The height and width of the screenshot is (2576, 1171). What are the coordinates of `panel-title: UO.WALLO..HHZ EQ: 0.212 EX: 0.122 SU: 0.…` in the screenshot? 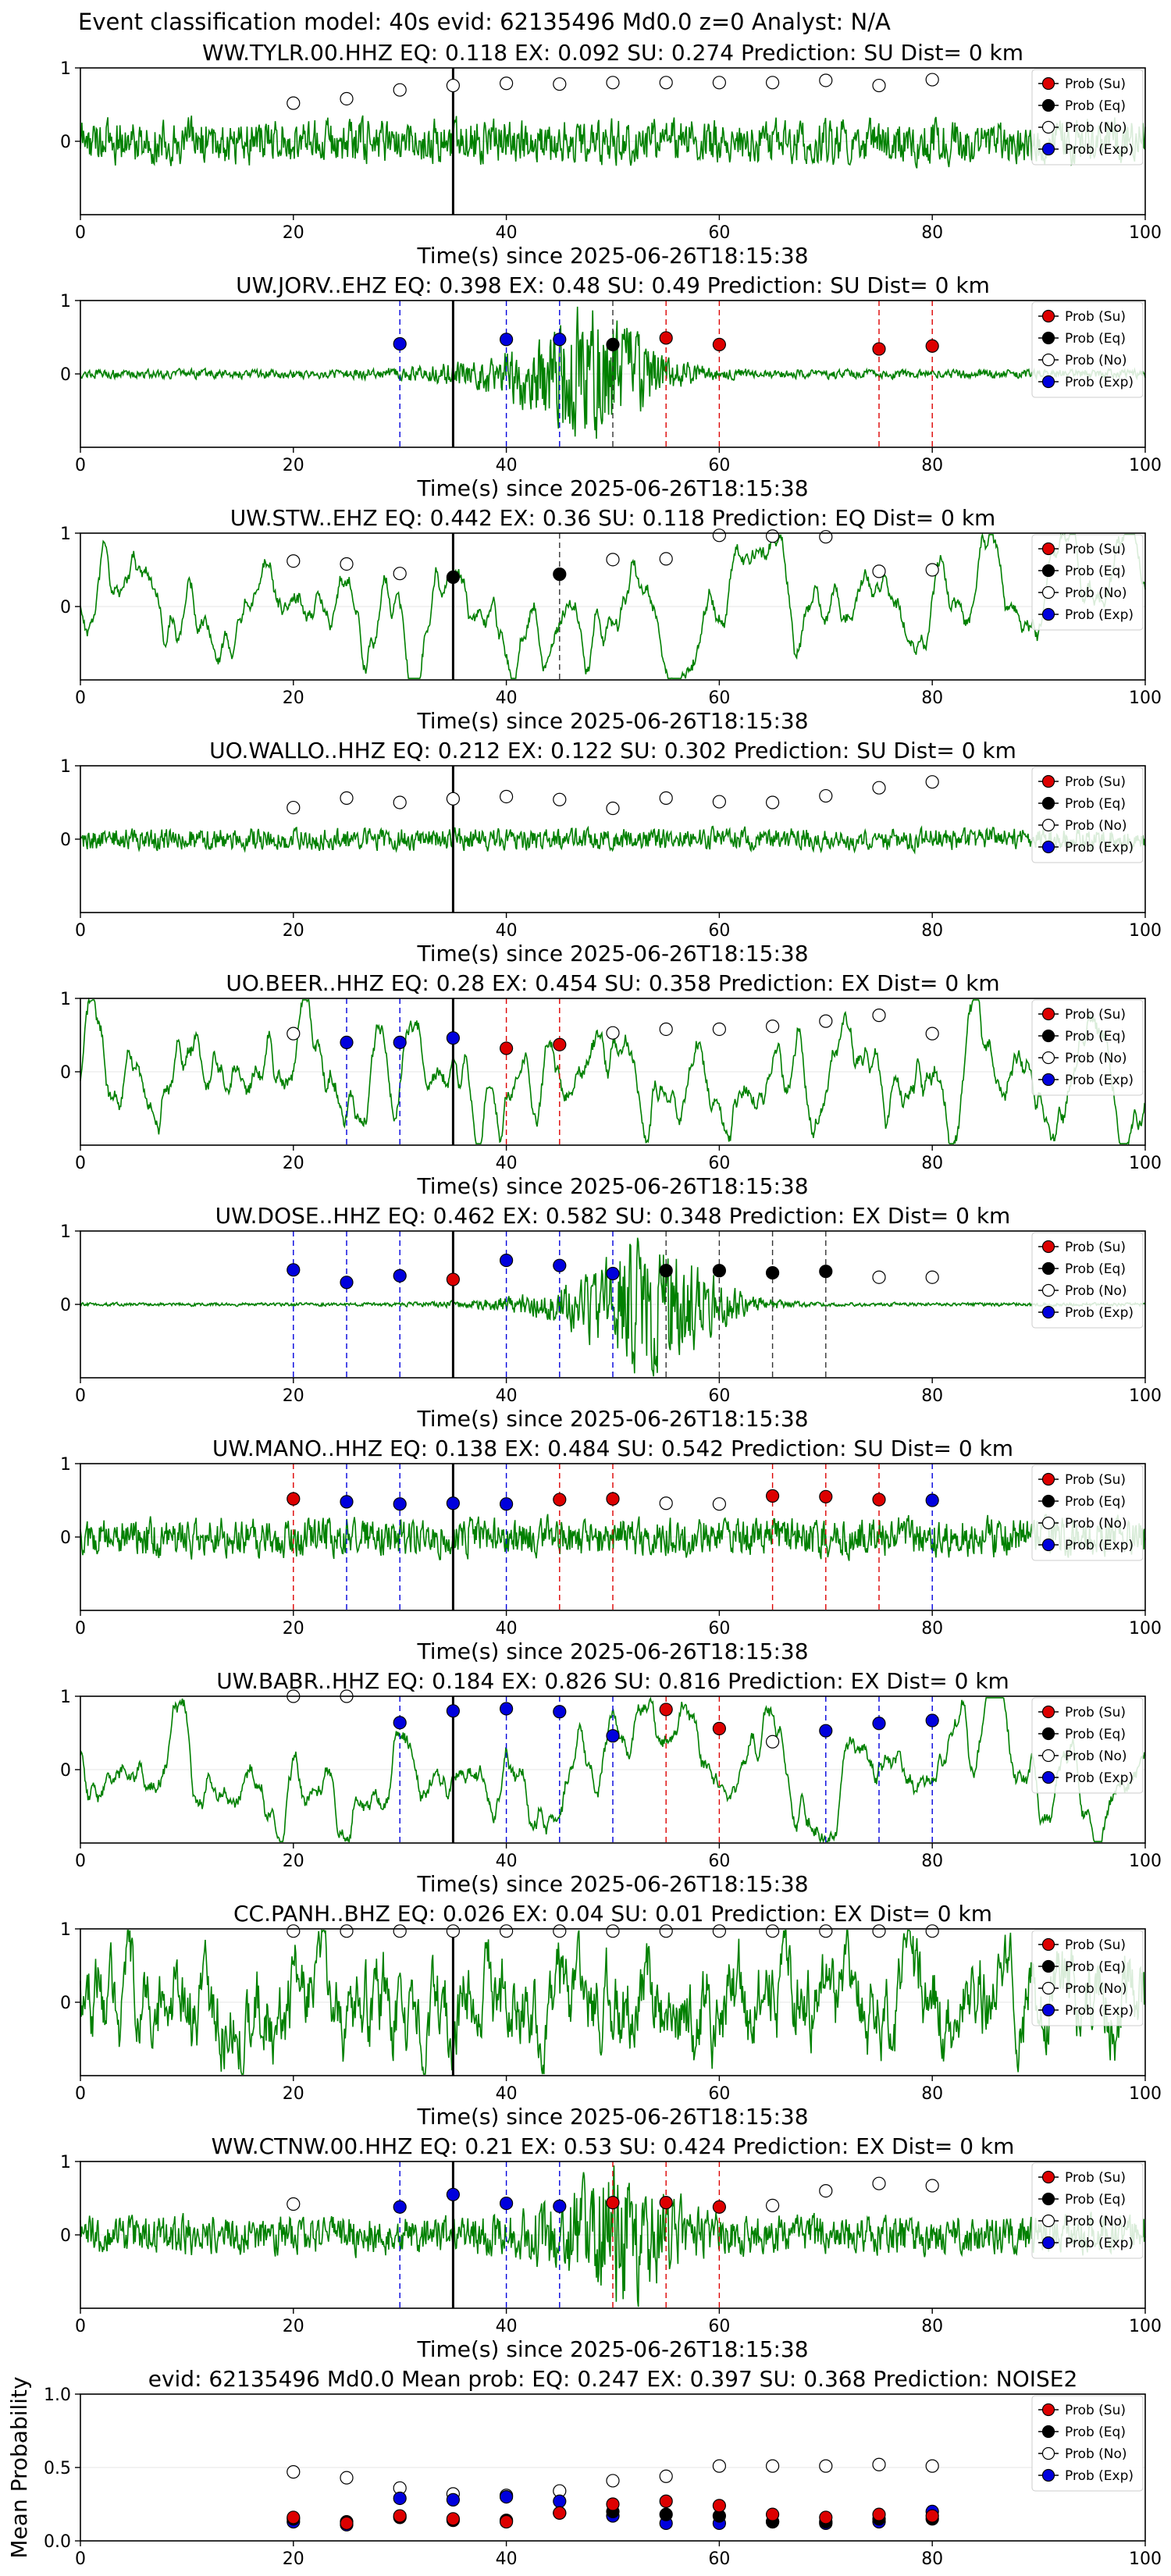 It's located at (612, 750).